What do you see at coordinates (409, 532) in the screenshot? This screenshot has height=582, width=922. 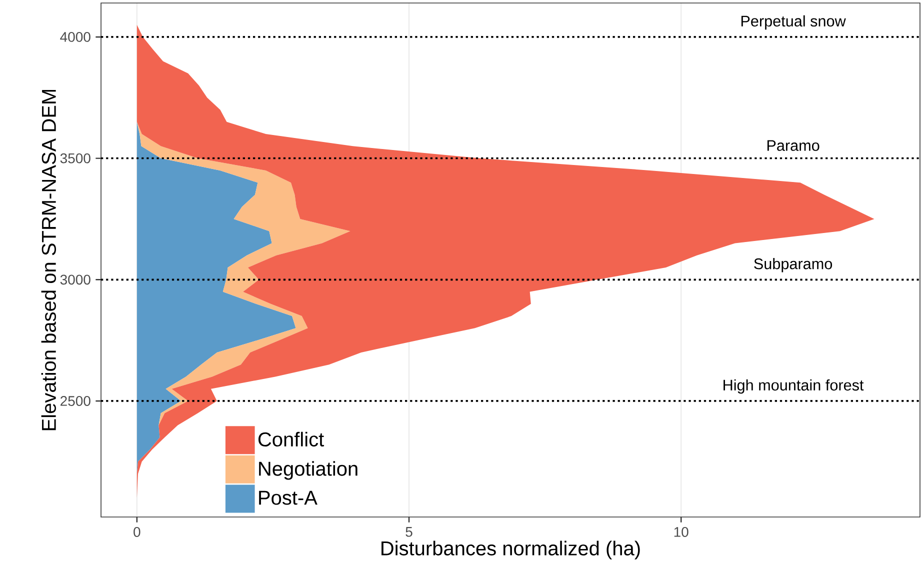 I see `x-tick-label: 5` at bounding box center [409, 532].